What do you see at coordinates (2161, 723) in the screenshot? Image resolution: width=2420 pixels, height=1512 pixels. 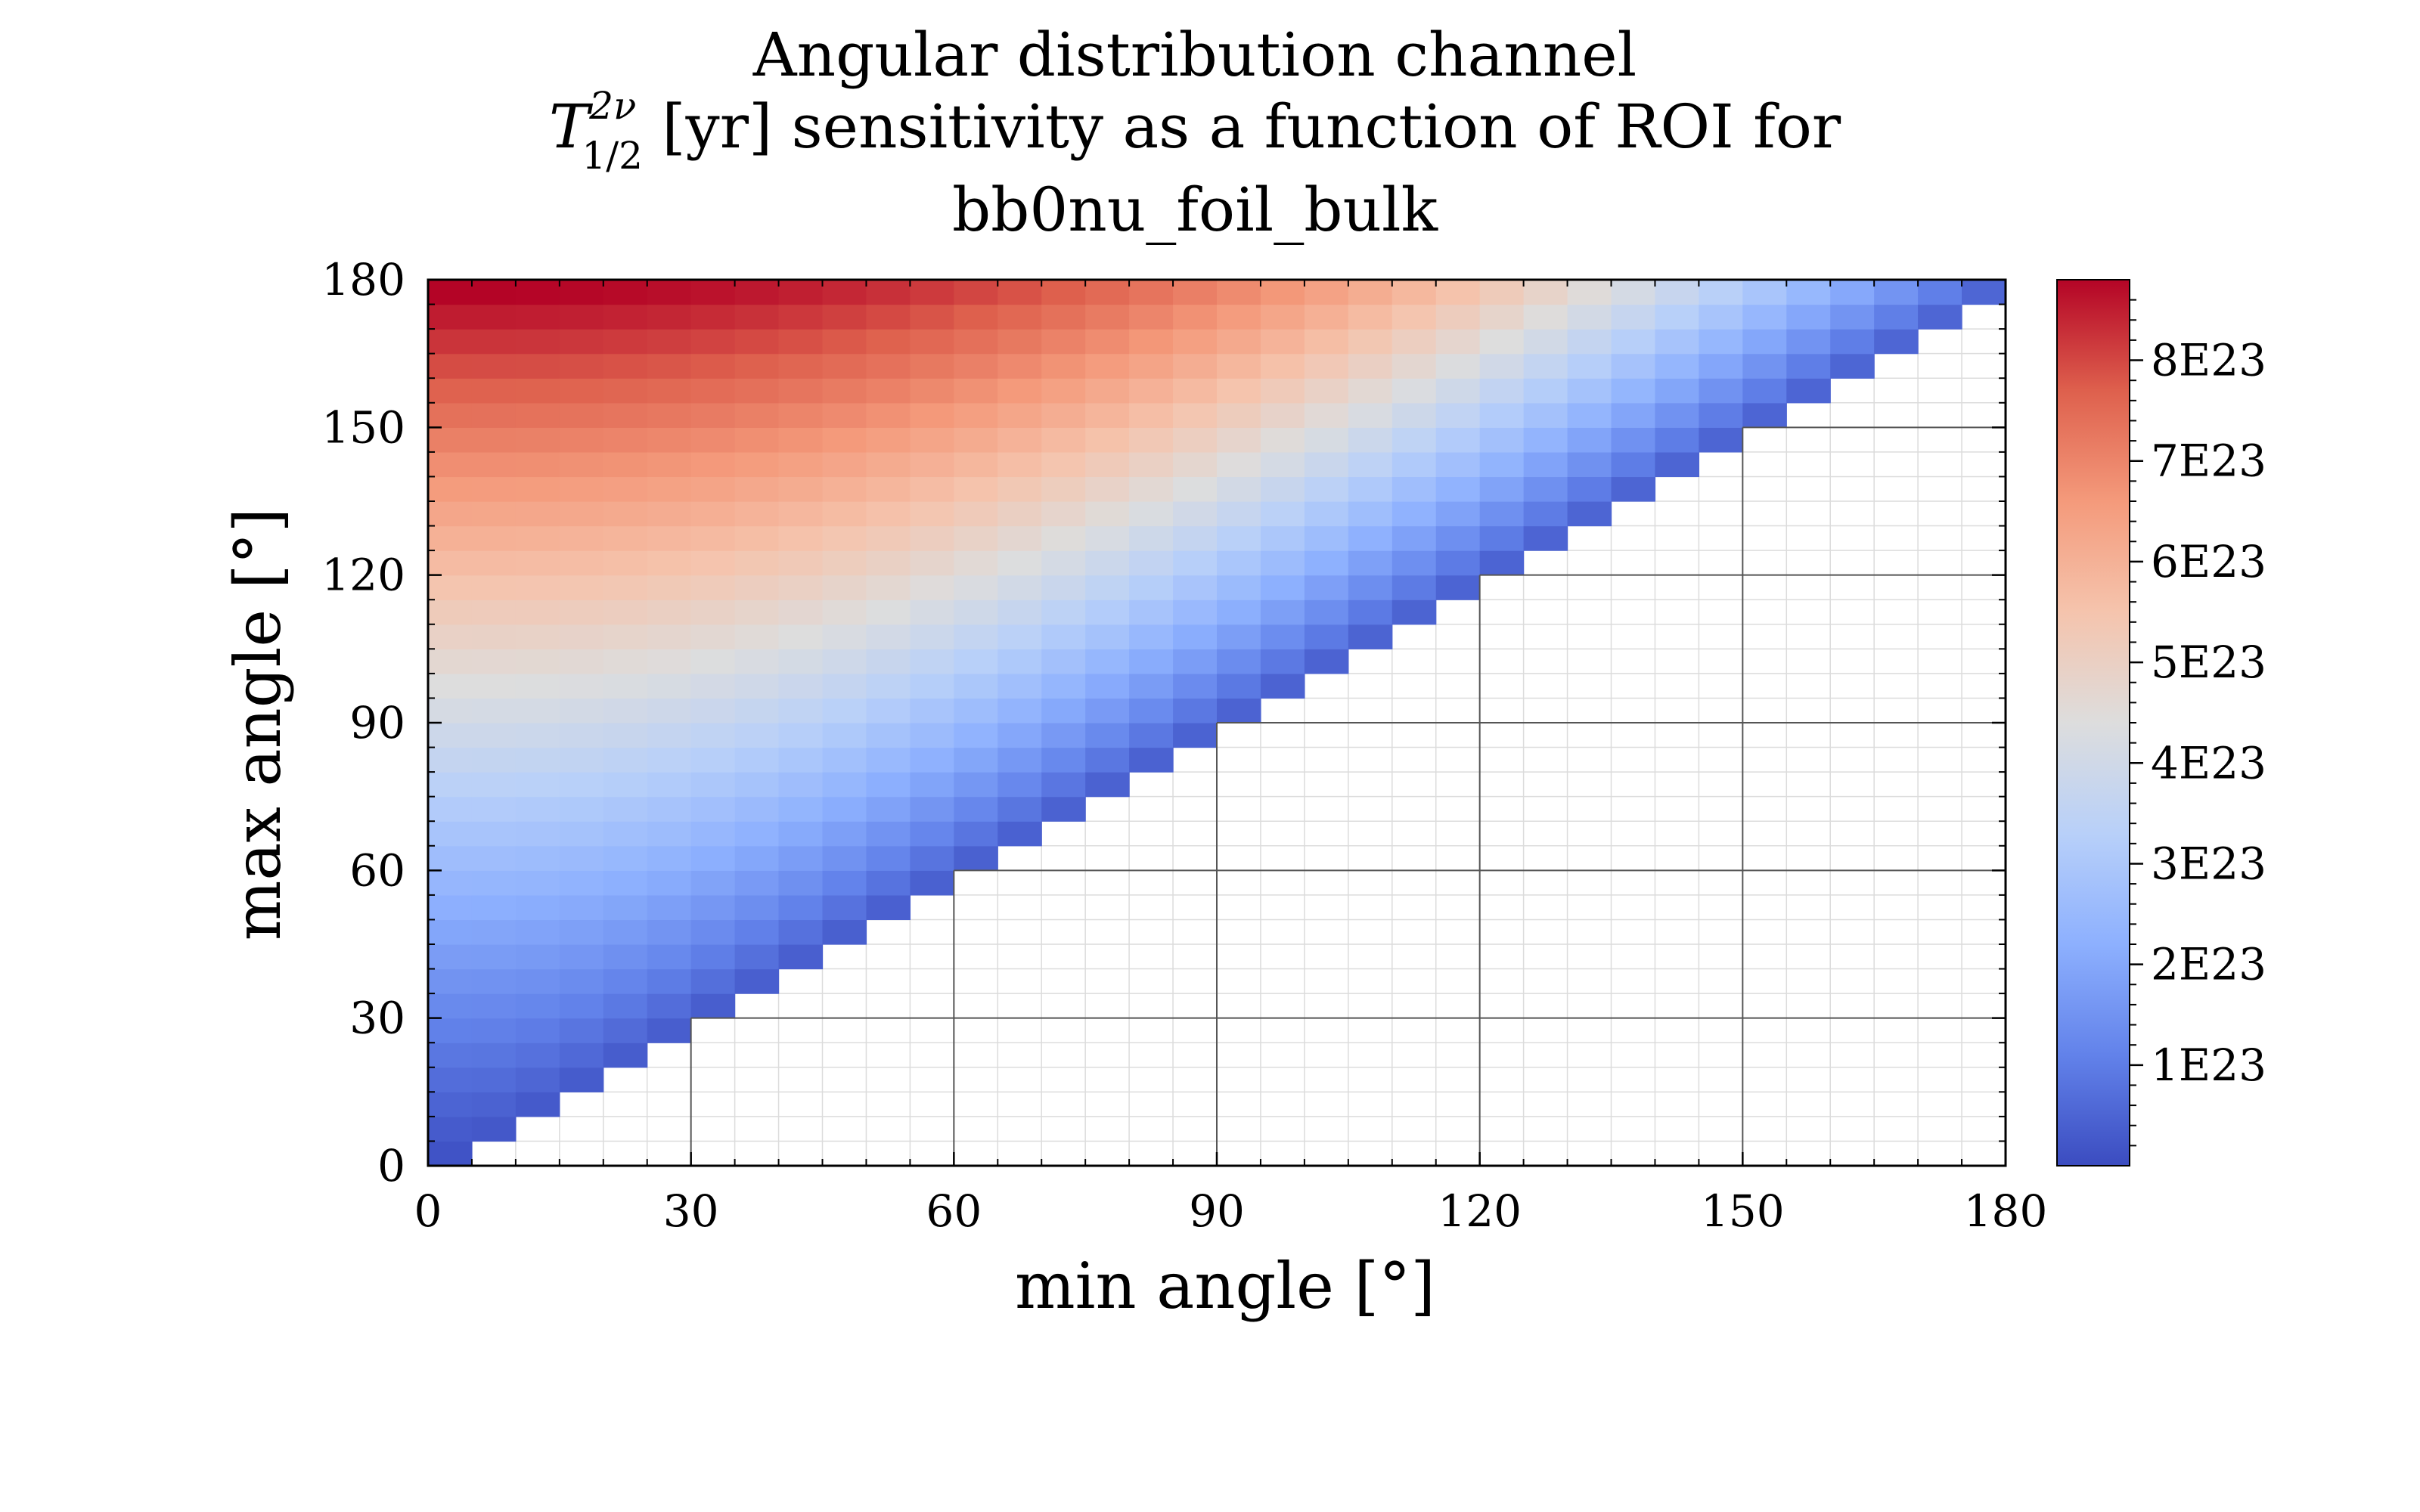 I see `colorbar: 1E23 2E23 3E23 4E23 5E23 6E23 7E23 8E23` at bounding box center [2161, 723].